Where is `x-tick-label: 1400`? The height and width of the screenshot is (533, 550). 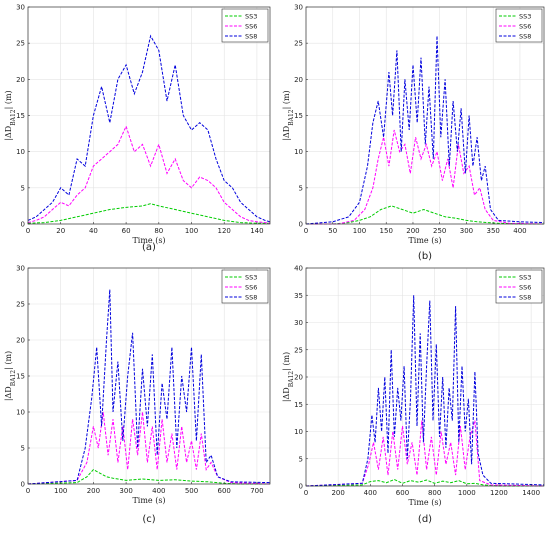 x-tick-label: 1400 is located at coordinates (531, 493).